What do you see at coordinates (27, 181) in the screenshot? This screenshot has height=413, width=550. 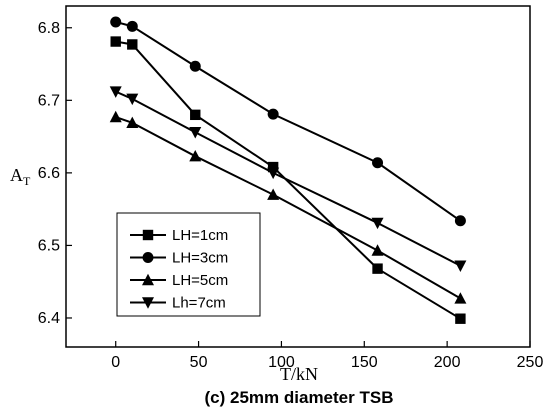 I see `y-axis-label-sub: T` at bounding box center [27, 181].